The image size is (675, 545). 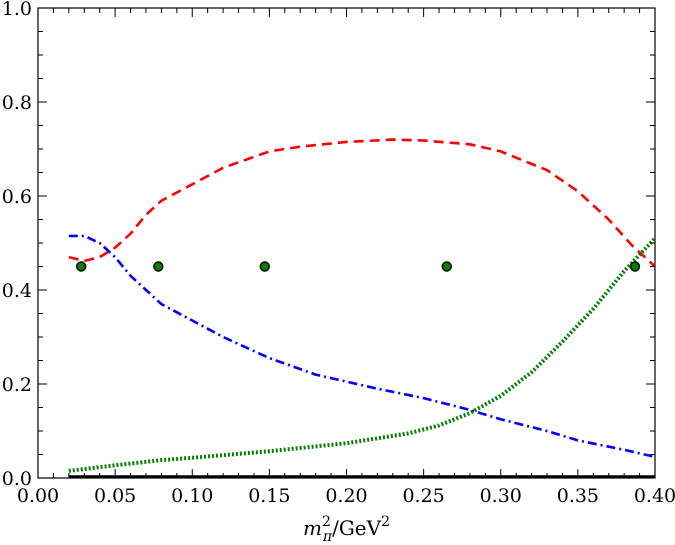 I want to click on y-tick-label: 0.4, so click(x=17, y=291).